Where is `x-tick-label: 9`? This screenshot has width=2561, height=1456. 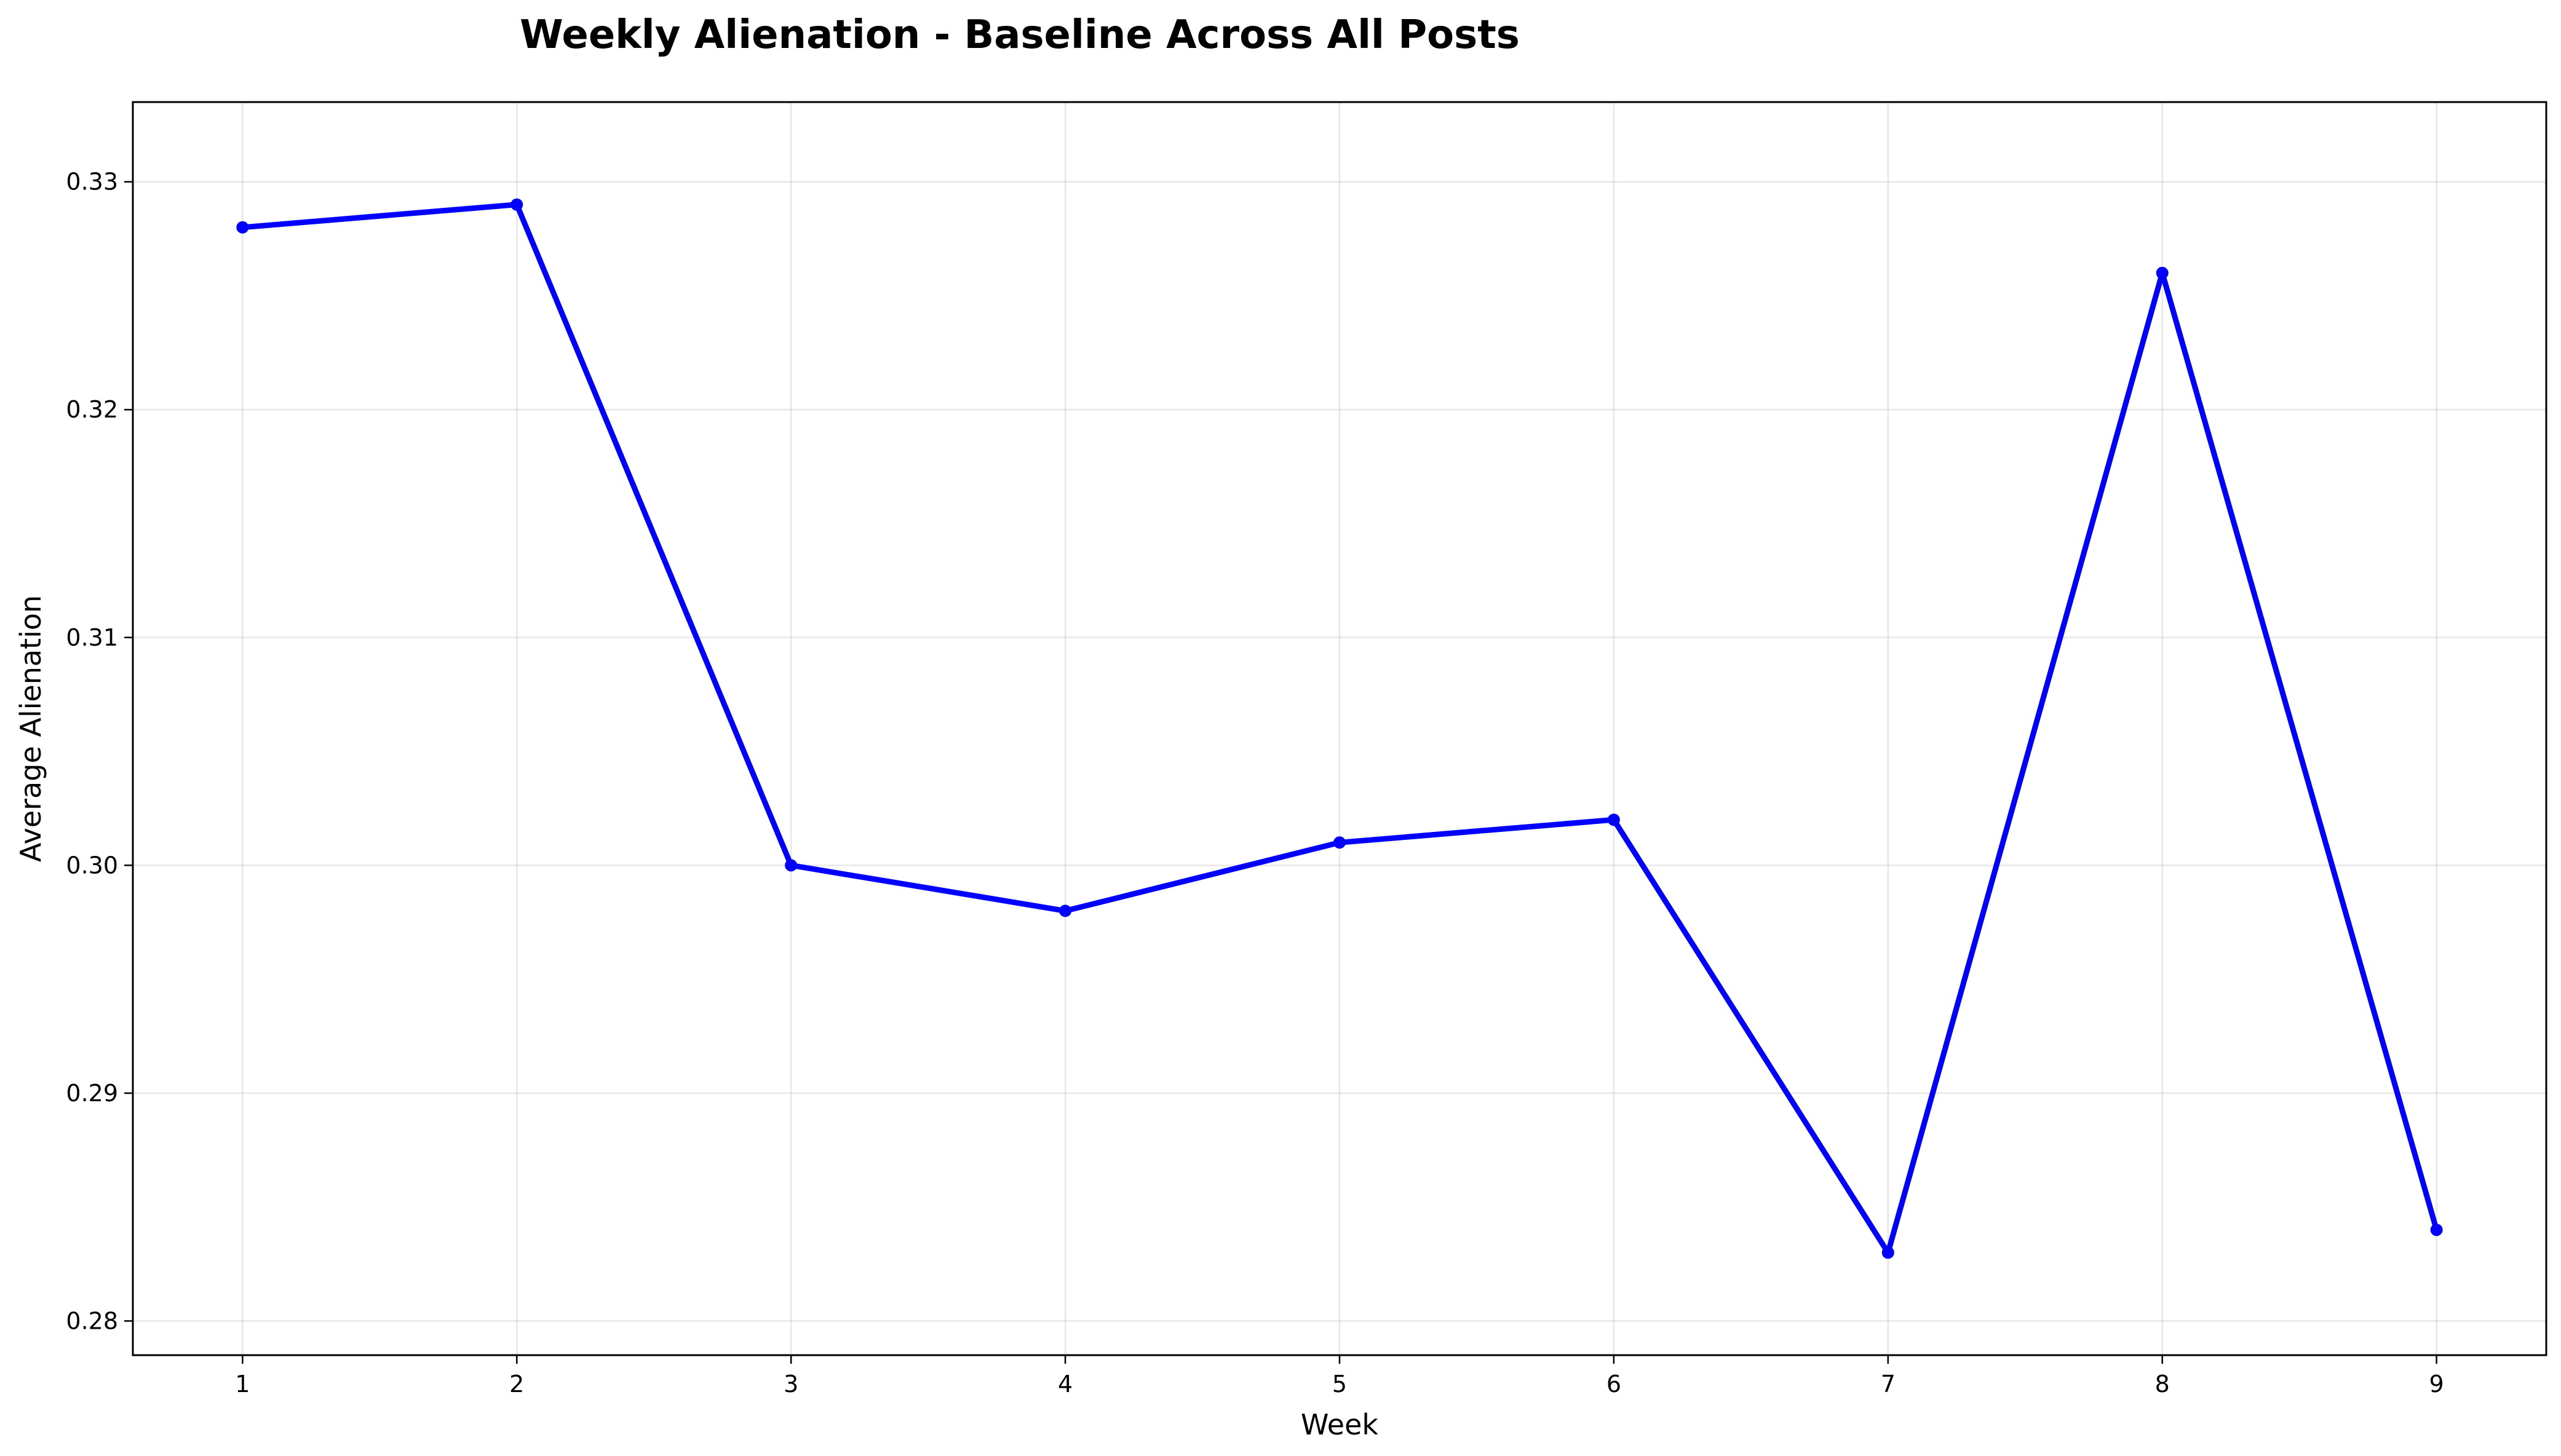
x-tick-label: 9 is located at coordinates (2437, 1385).